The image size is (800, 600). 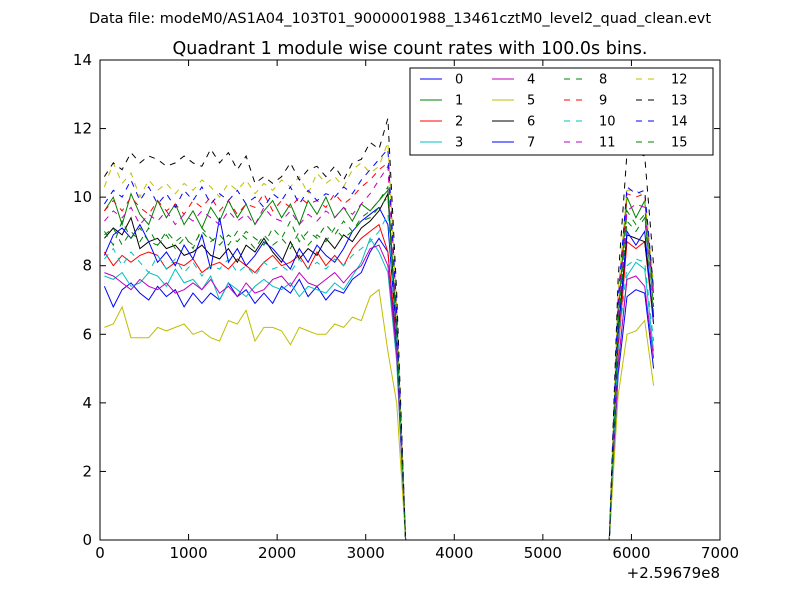 I want to click on legend-label-11: 11, so click(x=607, y=143).